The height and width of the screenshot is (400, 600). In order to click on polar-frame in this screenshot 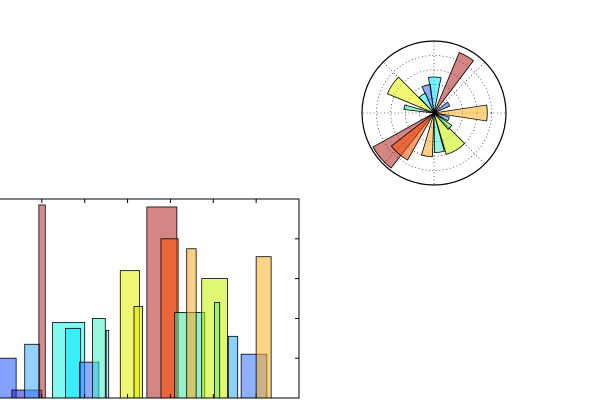, I will do `click(434, 113)`.